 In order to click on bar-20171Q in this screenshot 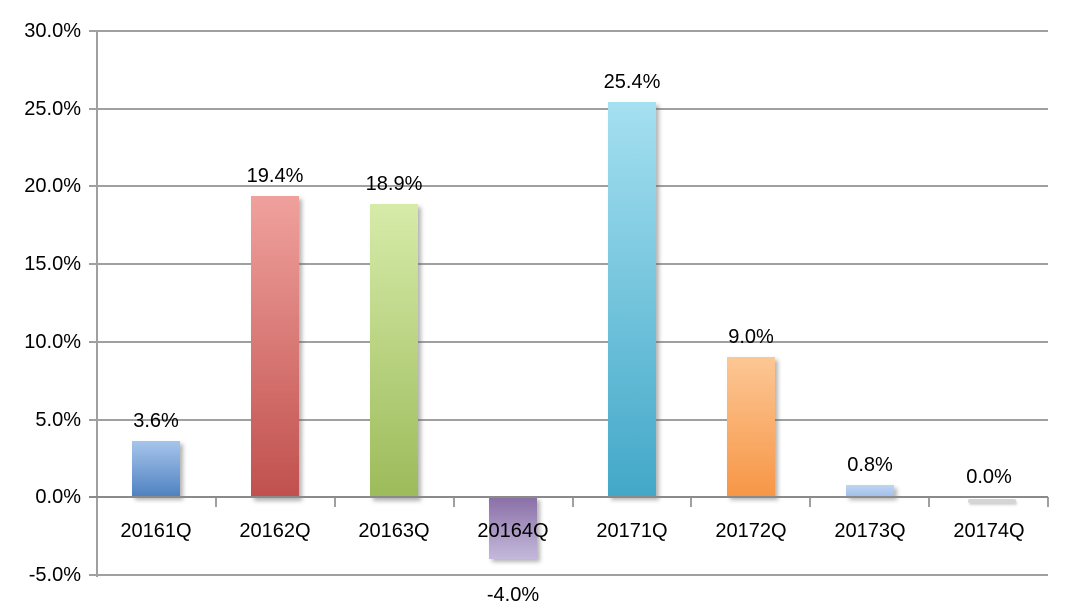, I will do `click(632, 299)`.